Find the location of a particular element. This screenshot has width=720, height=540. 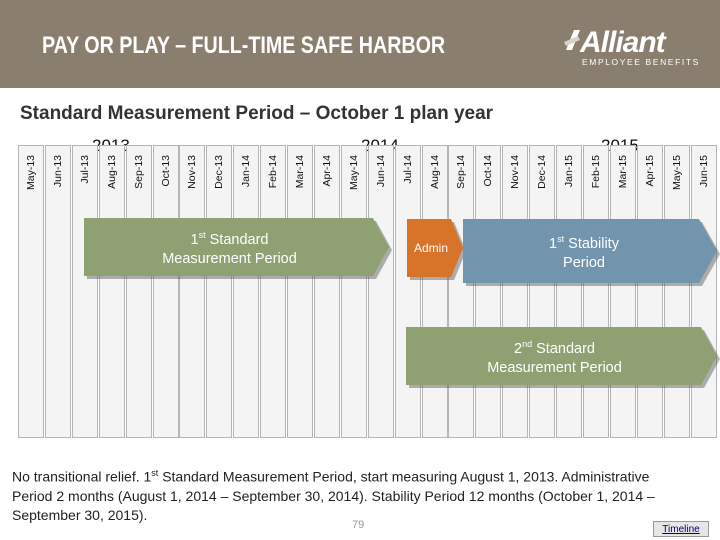

admin-label: Admin is located at coordinates (430, 248).